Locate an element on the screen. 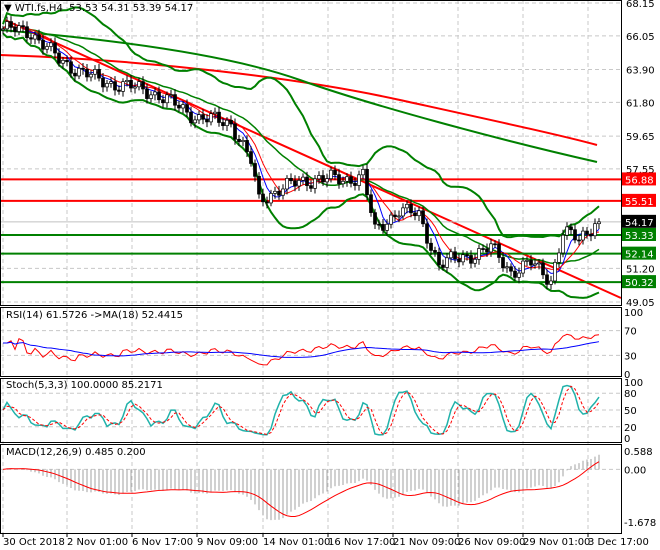  rsi-ma-line is located at coordinates (301, 349).